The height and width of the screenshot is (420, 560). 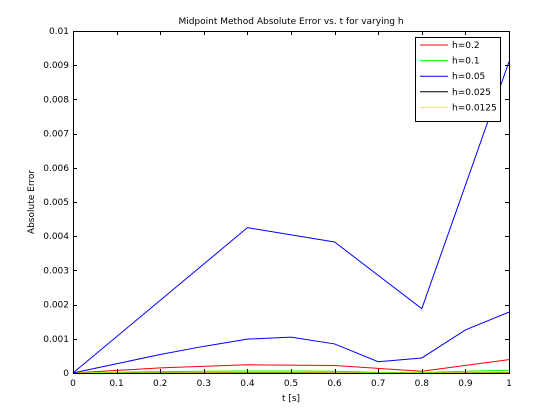 I want to click on x-tick-label: 0.2, so click(x=160, y=384).